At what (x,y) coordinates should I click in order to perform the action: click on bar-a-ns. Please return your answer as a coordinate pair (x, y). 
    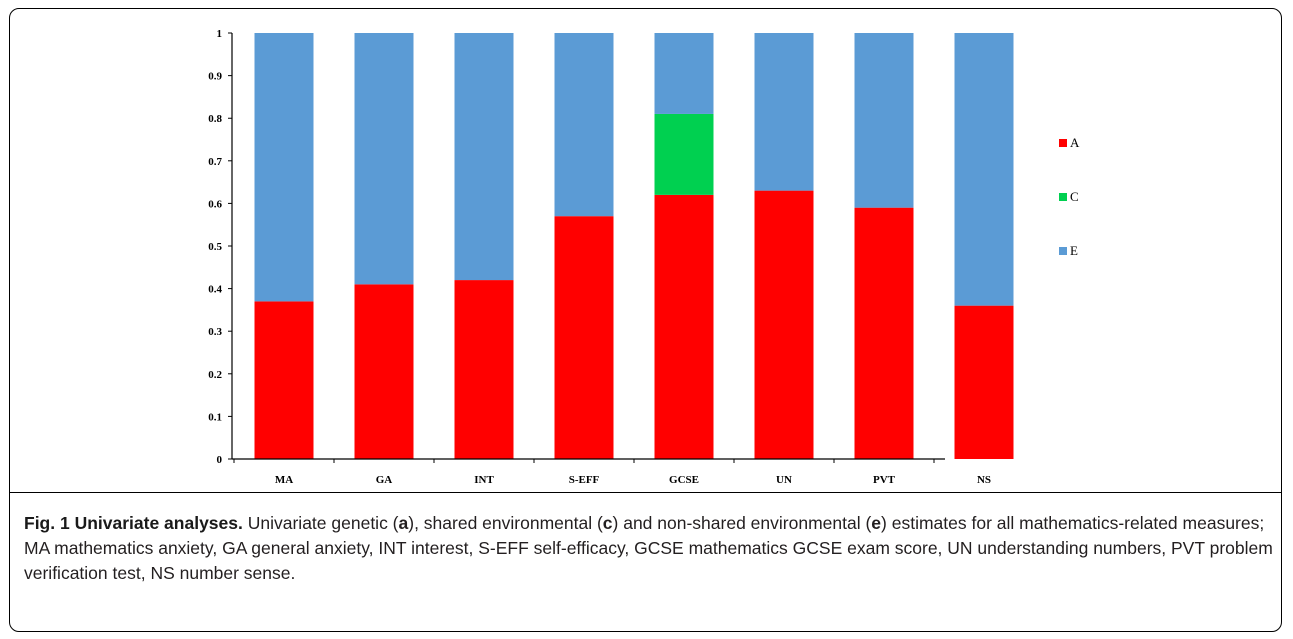
    Looking at the image, I should click on (984, 382).